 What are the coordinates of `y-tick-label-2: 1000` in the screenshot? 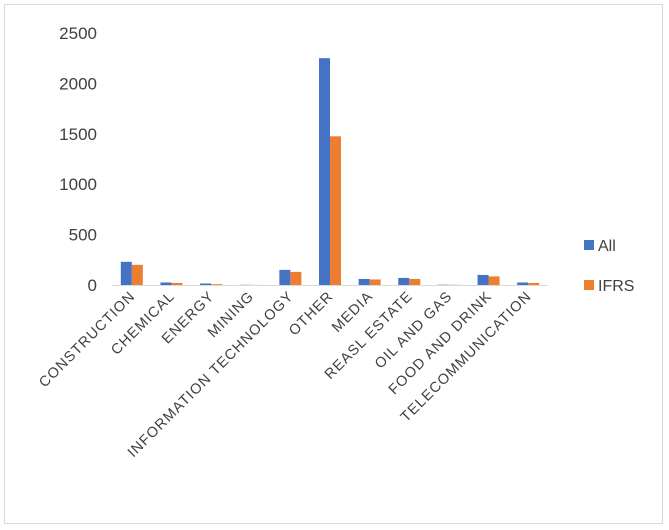 It's located at (78, 184).